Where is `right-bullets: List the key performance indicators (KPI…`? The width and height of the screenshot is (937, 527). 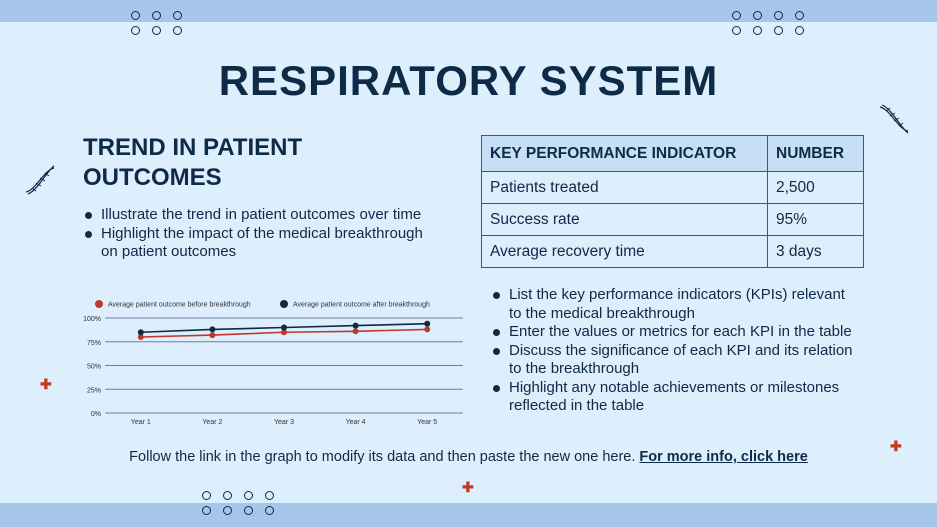 right-bullets: List the key performance indicators (KPI… is located at coordinates (676, 351).